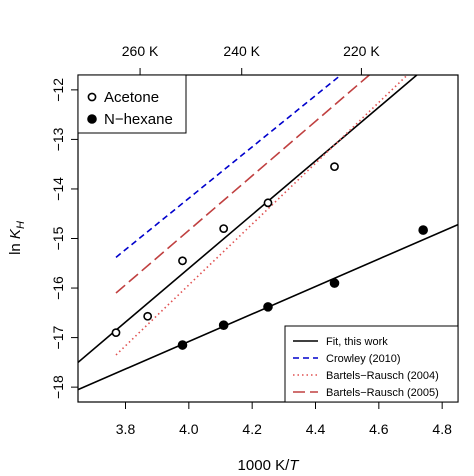 This screenshot has width=474, height=476. Describe the element at coordinates (382, 376) in the screenshot. I see `line-legend-label: Bartels−Rausch (2004)` at that location.